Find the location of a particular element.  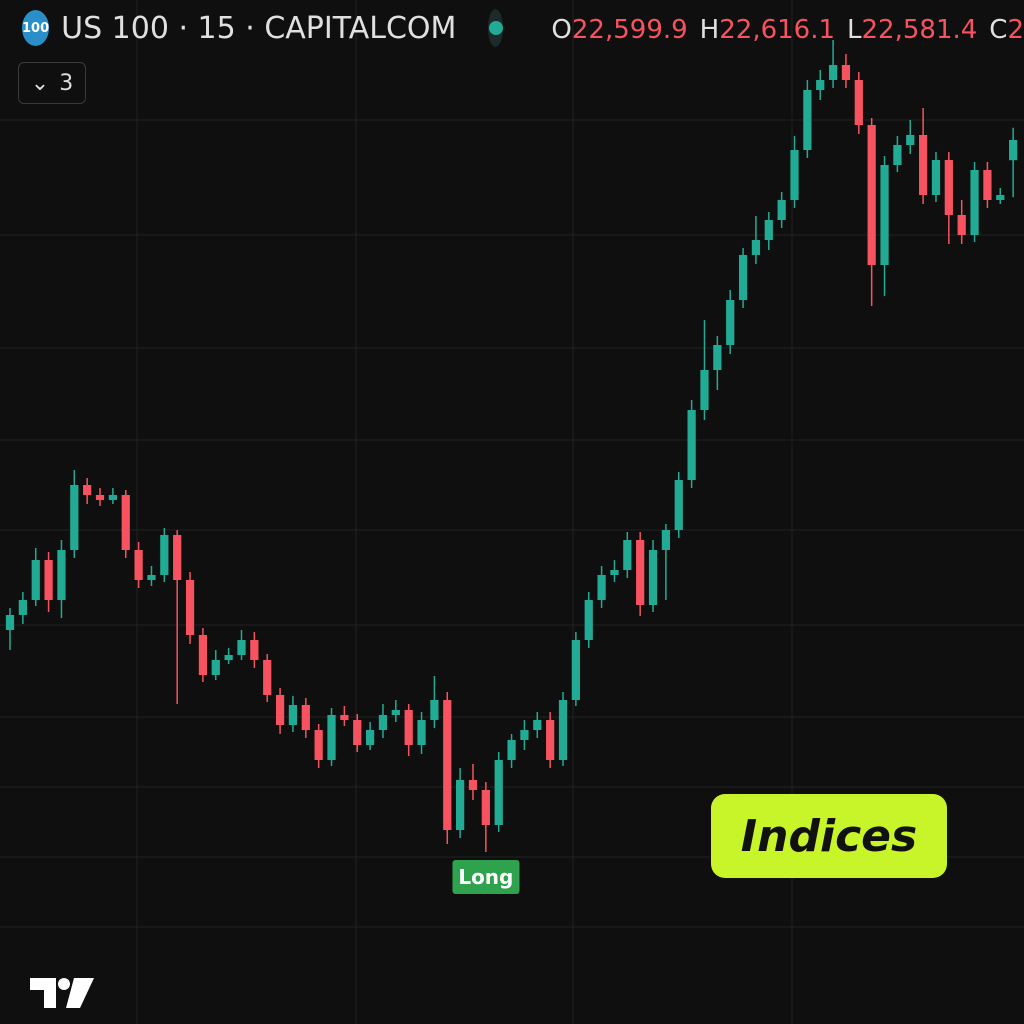

legend-key: H is located at coordinates (709, 29).